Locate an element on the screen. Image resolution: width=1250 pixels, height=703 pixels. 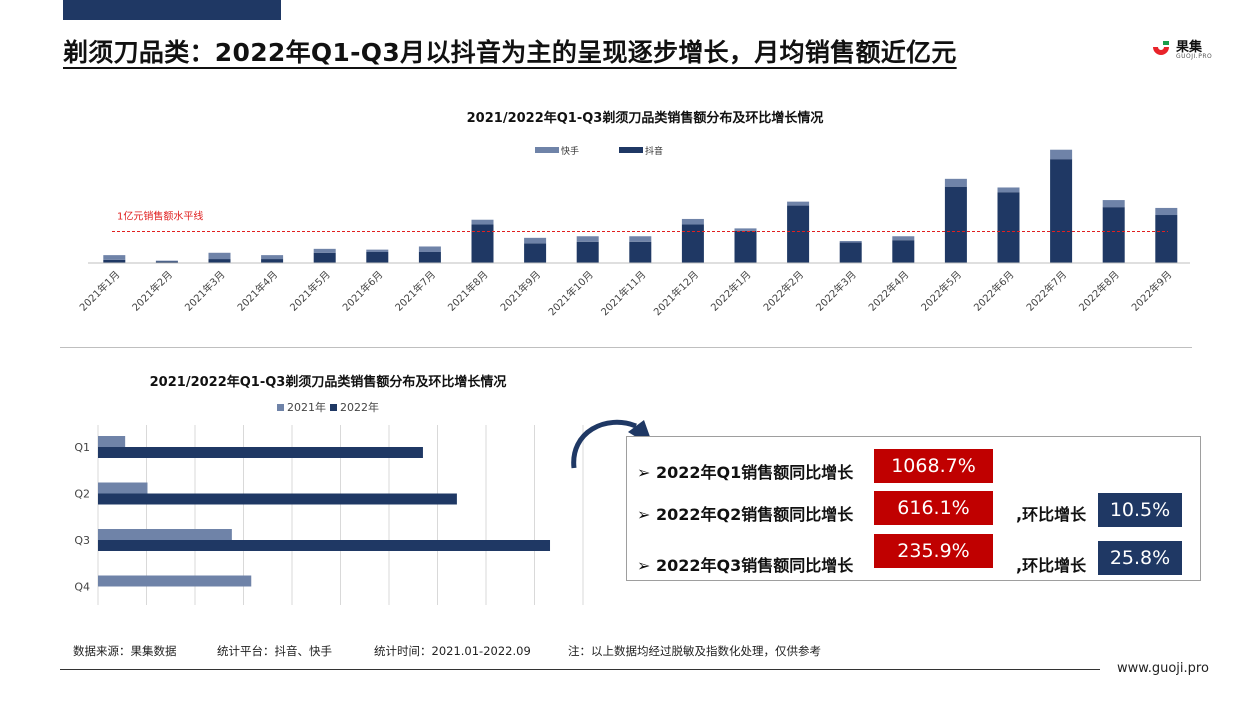
x-tick-label: 2022年4月 is located at coordinates (889, 291).